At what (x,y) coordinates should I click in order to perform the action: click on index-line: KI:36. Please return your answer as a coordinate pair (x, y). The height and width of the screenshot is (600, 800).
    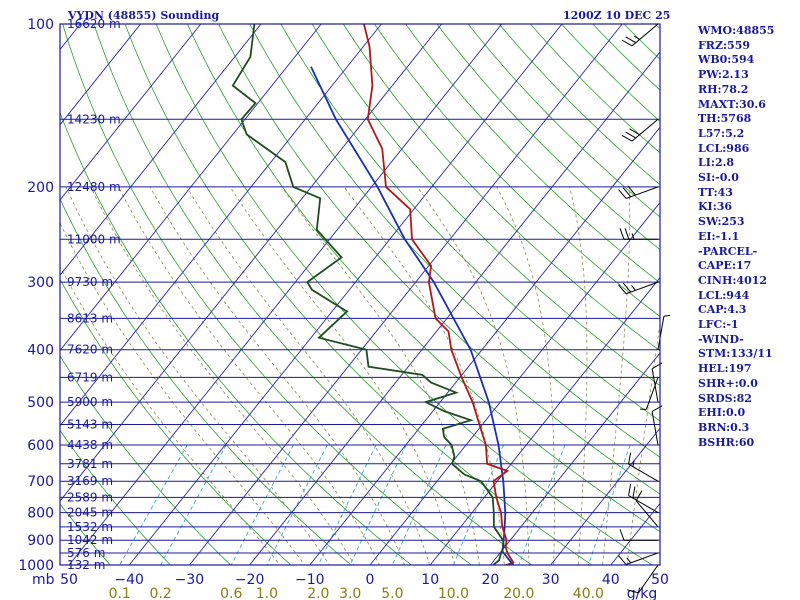
    Looking at the image, I should click on (715, 207).